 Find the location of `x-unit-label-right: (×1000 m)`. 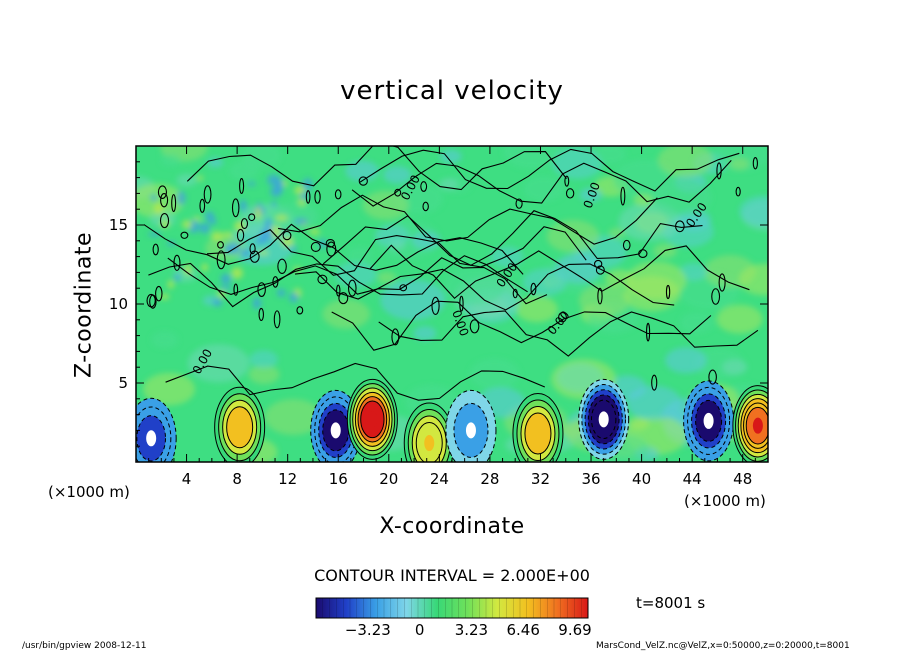

x-unit-label-right: (×1000 m) is located at coordinates (725, 501).